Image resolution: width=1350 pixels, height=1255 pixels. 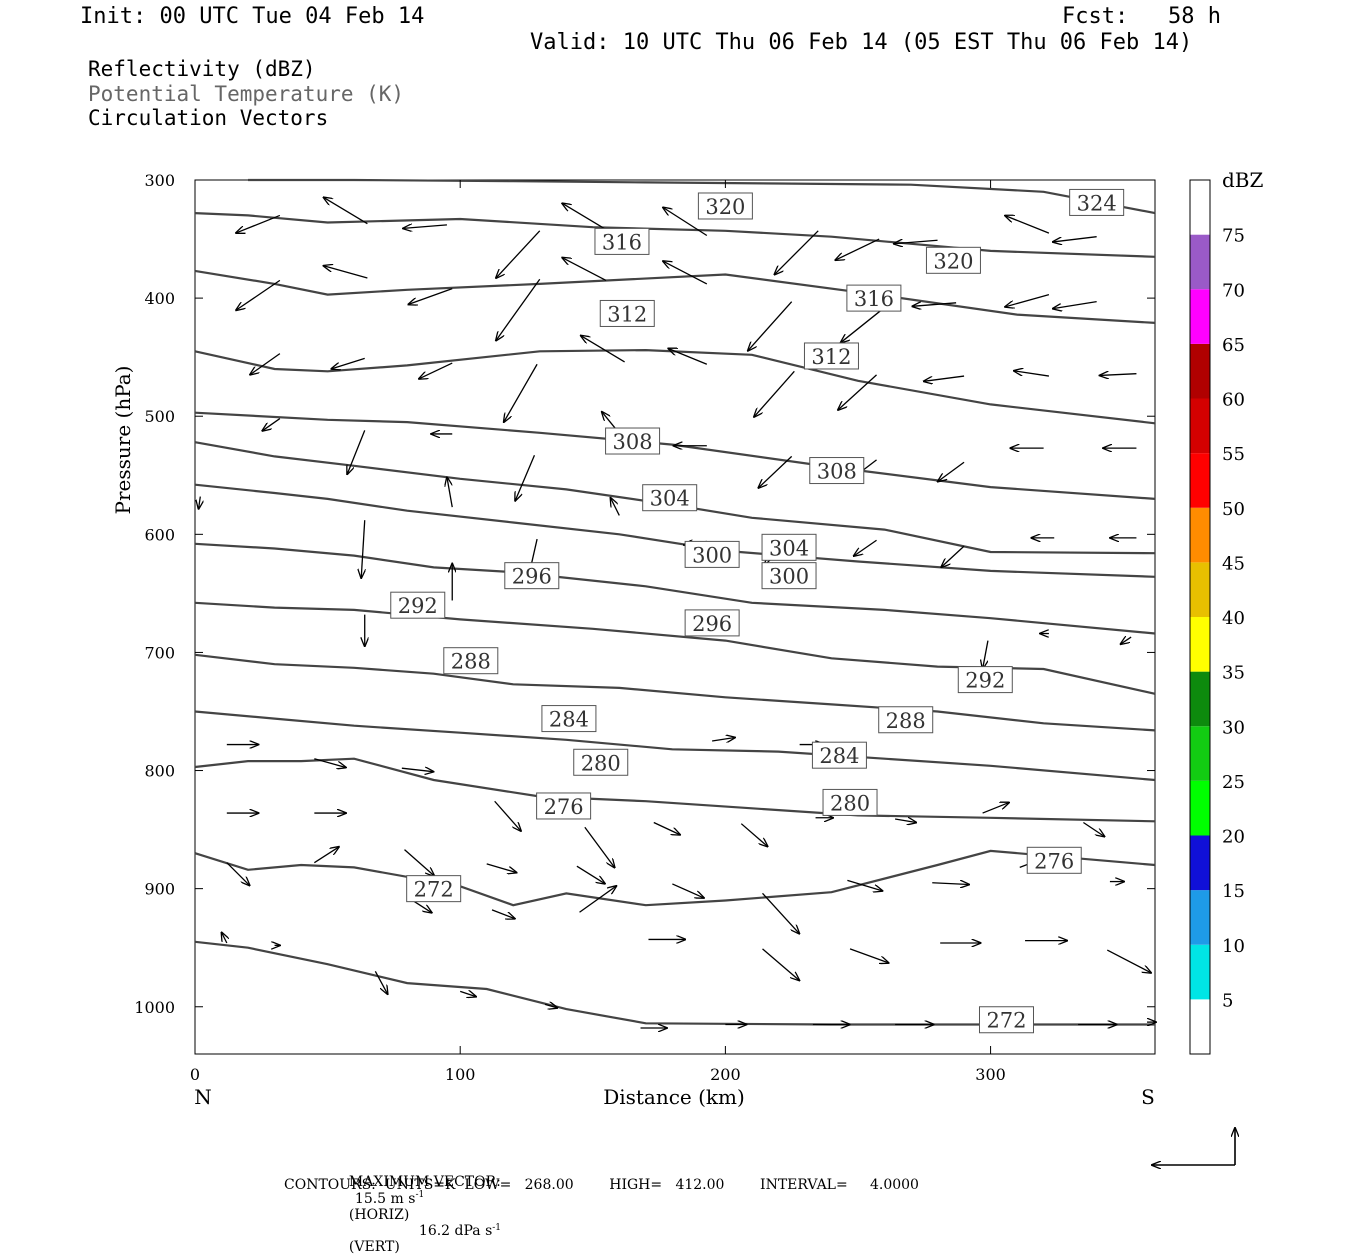 I want to click on contour-label-text: 296, so click(x=712, y=624).